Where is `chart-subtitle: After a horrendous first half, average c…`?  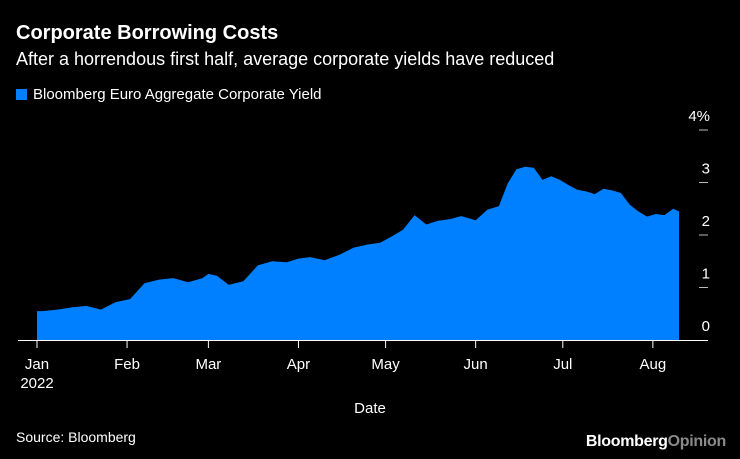
chart-subtitle: After a horrendous first half, average c… is located at coordinates (285, 59).